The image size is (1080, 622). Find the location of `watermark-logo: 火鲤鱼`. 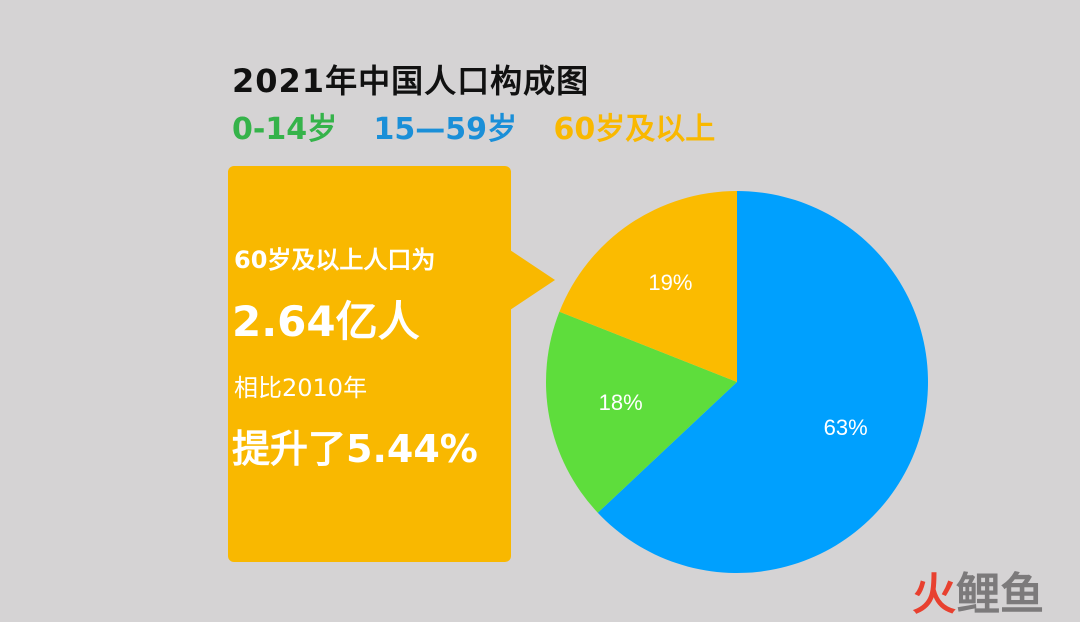

watermark-logo: 火鲤鱼 is located at coordinates (978, 595).